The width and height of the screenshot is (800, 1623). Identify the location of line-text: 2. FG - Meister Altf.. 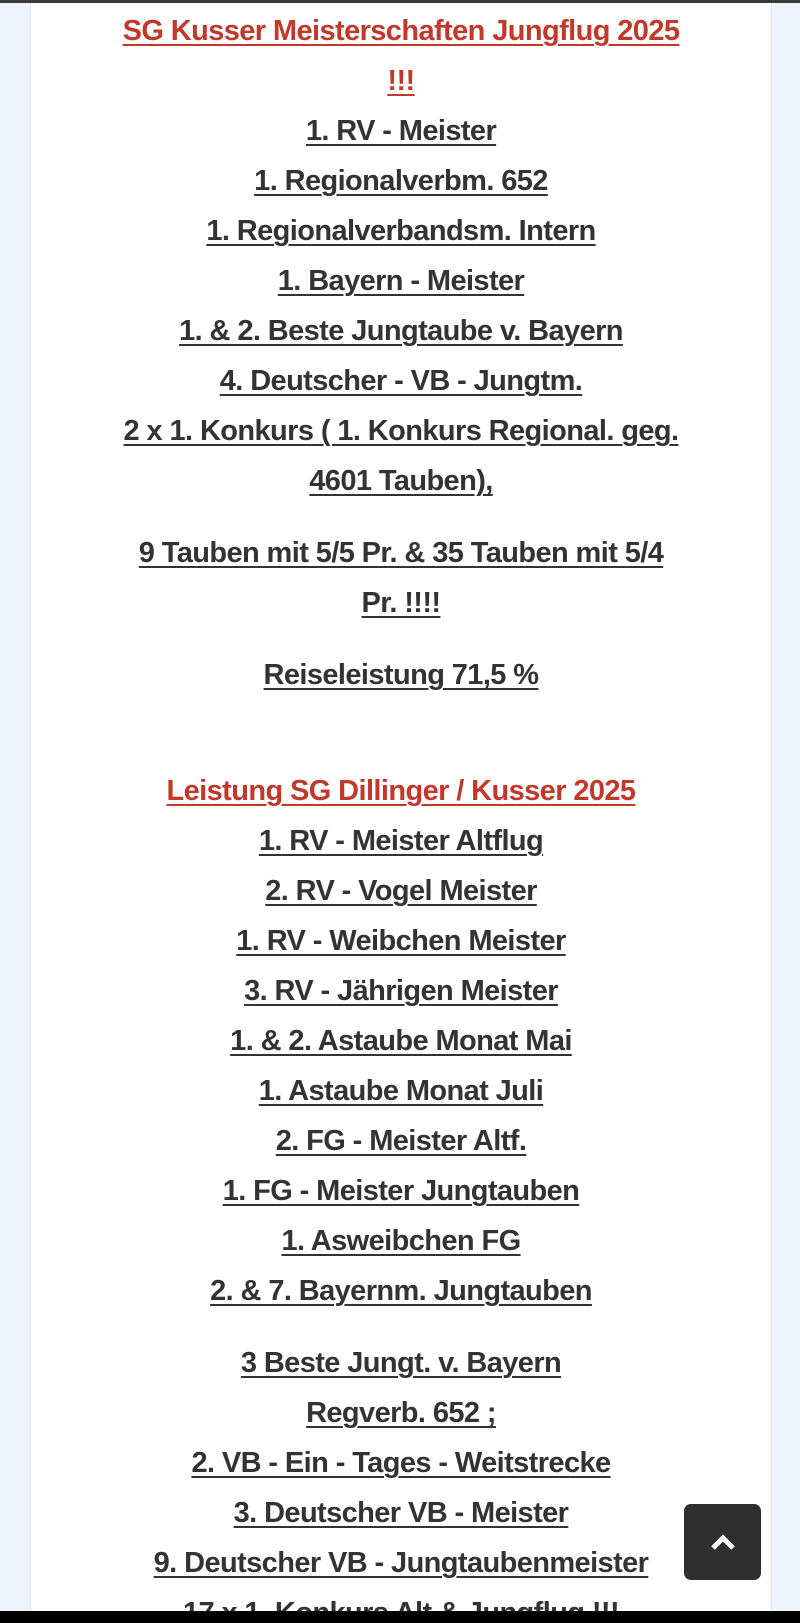
(401, 1141).